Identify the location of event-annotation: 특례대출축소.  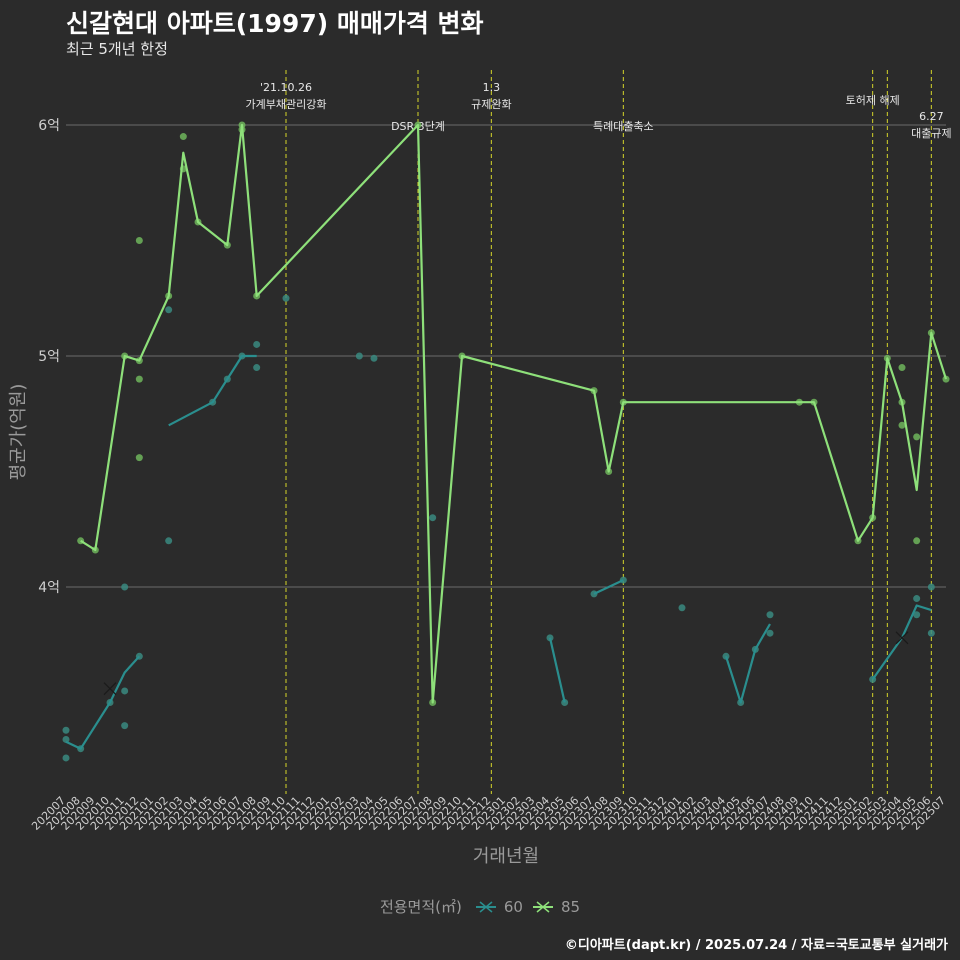
(623, 126).